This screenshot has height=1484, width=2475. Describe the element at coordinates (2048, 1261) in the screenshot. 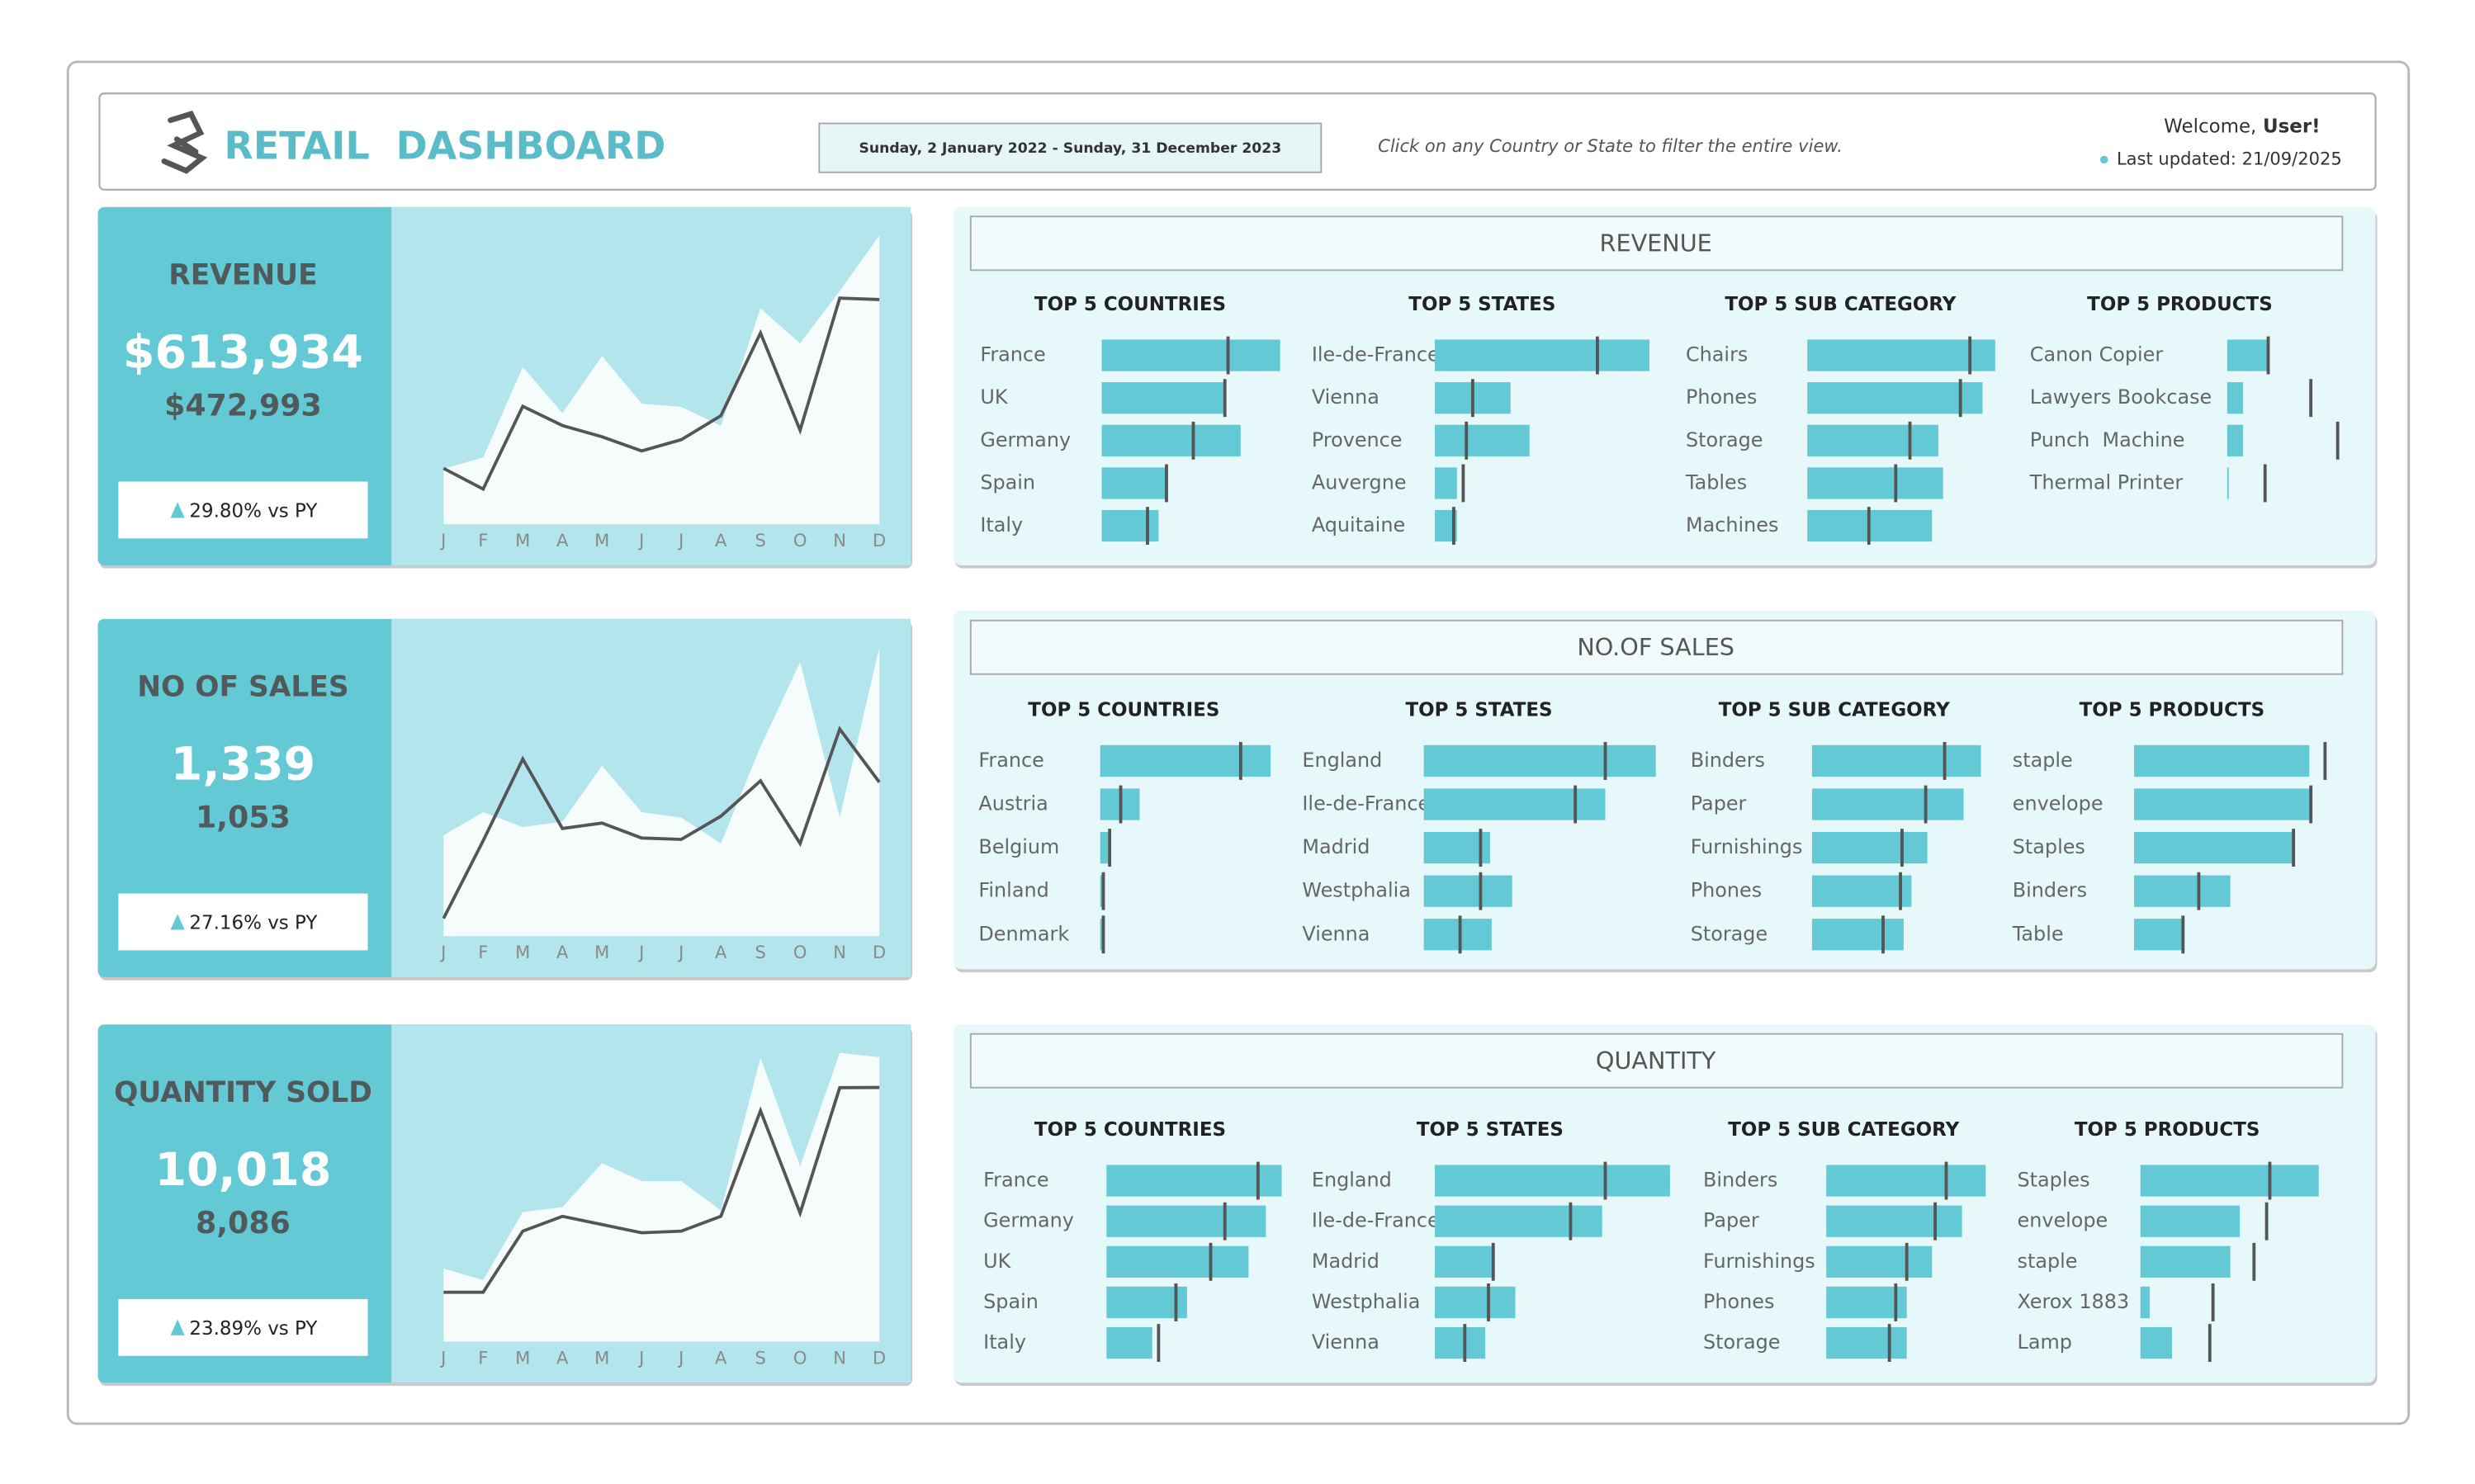

I see `item-label: staple` at that location.